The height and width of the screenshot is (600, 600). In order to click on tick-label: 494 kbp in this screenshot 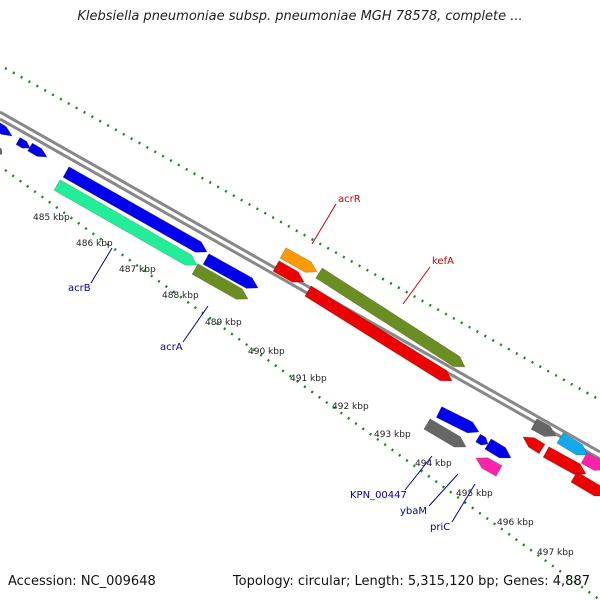, I will do `click(433, 464)`.